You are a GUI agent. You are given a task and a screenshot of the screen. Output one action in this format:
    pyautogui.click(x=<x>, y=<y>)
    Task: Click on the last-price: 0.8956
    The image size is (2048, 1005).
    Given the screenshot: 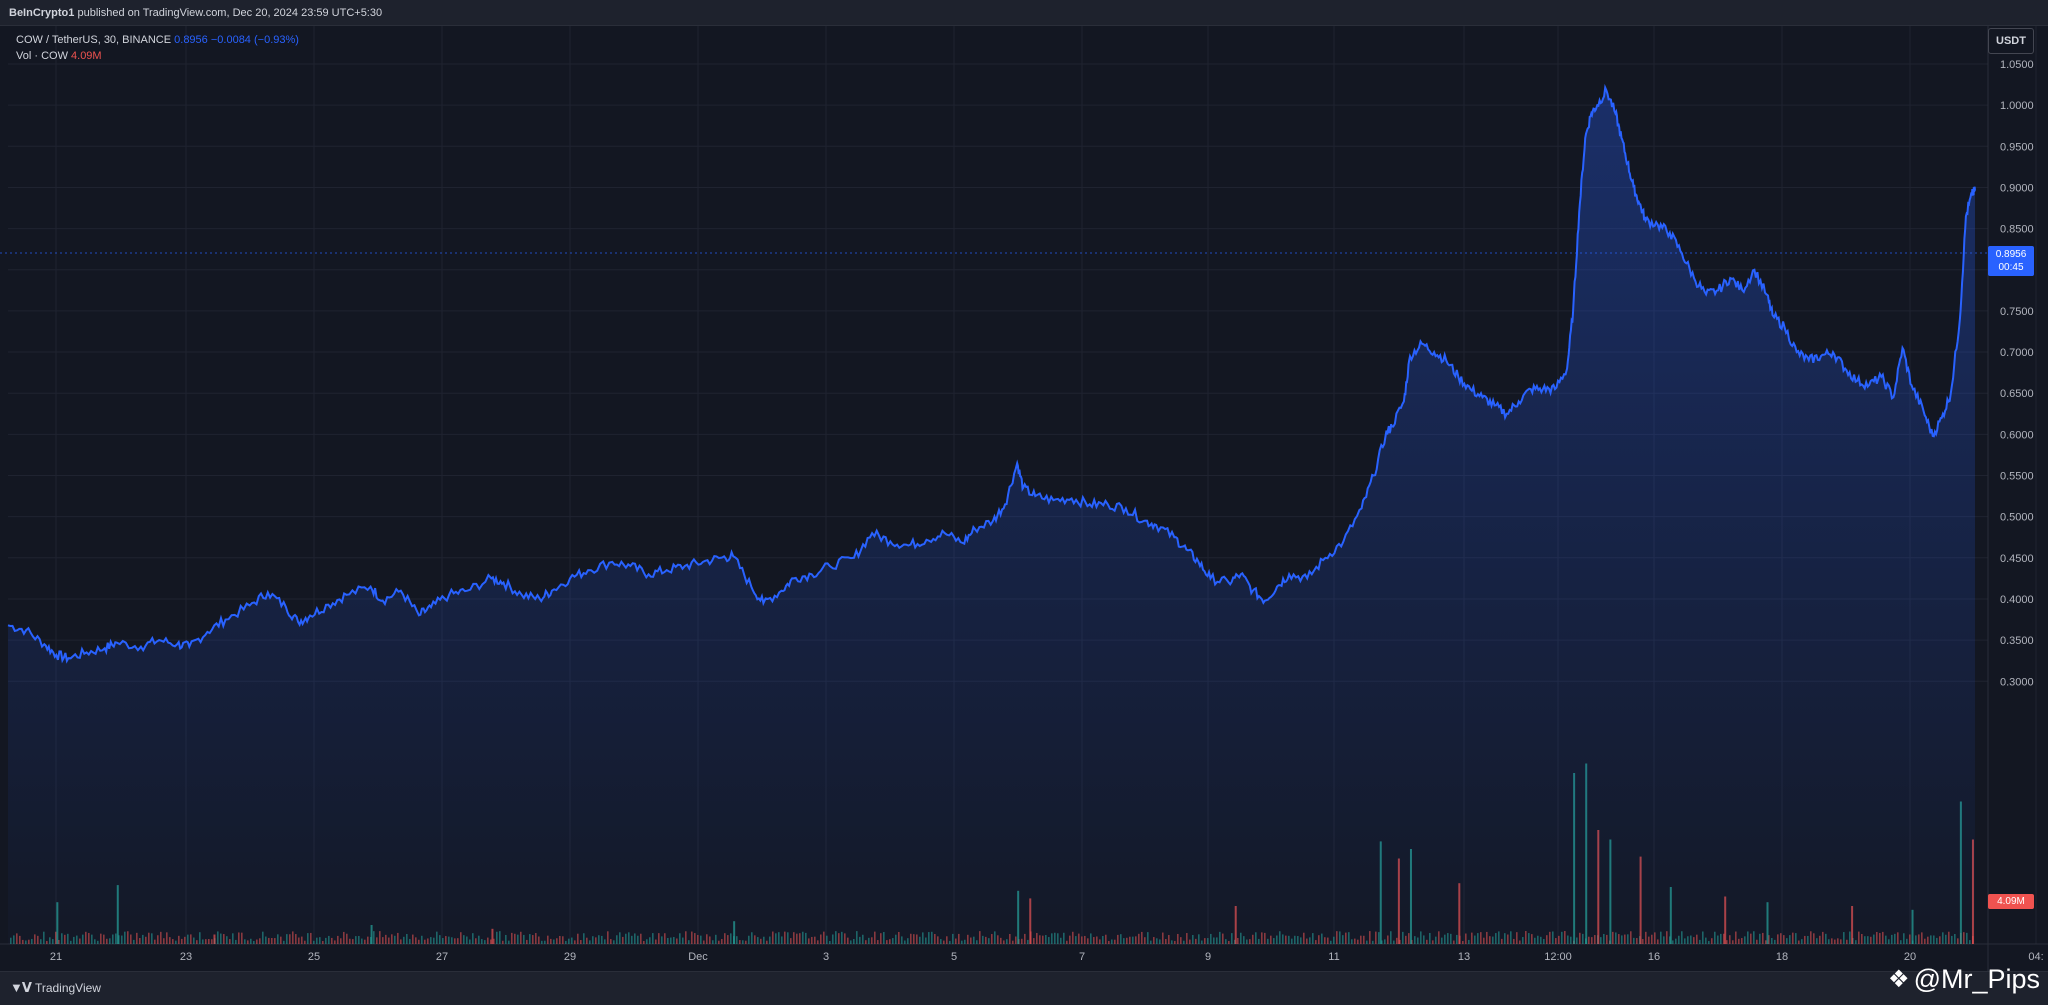 What is the action you would take?
    pyautogui.click(x=191, y=40)
    